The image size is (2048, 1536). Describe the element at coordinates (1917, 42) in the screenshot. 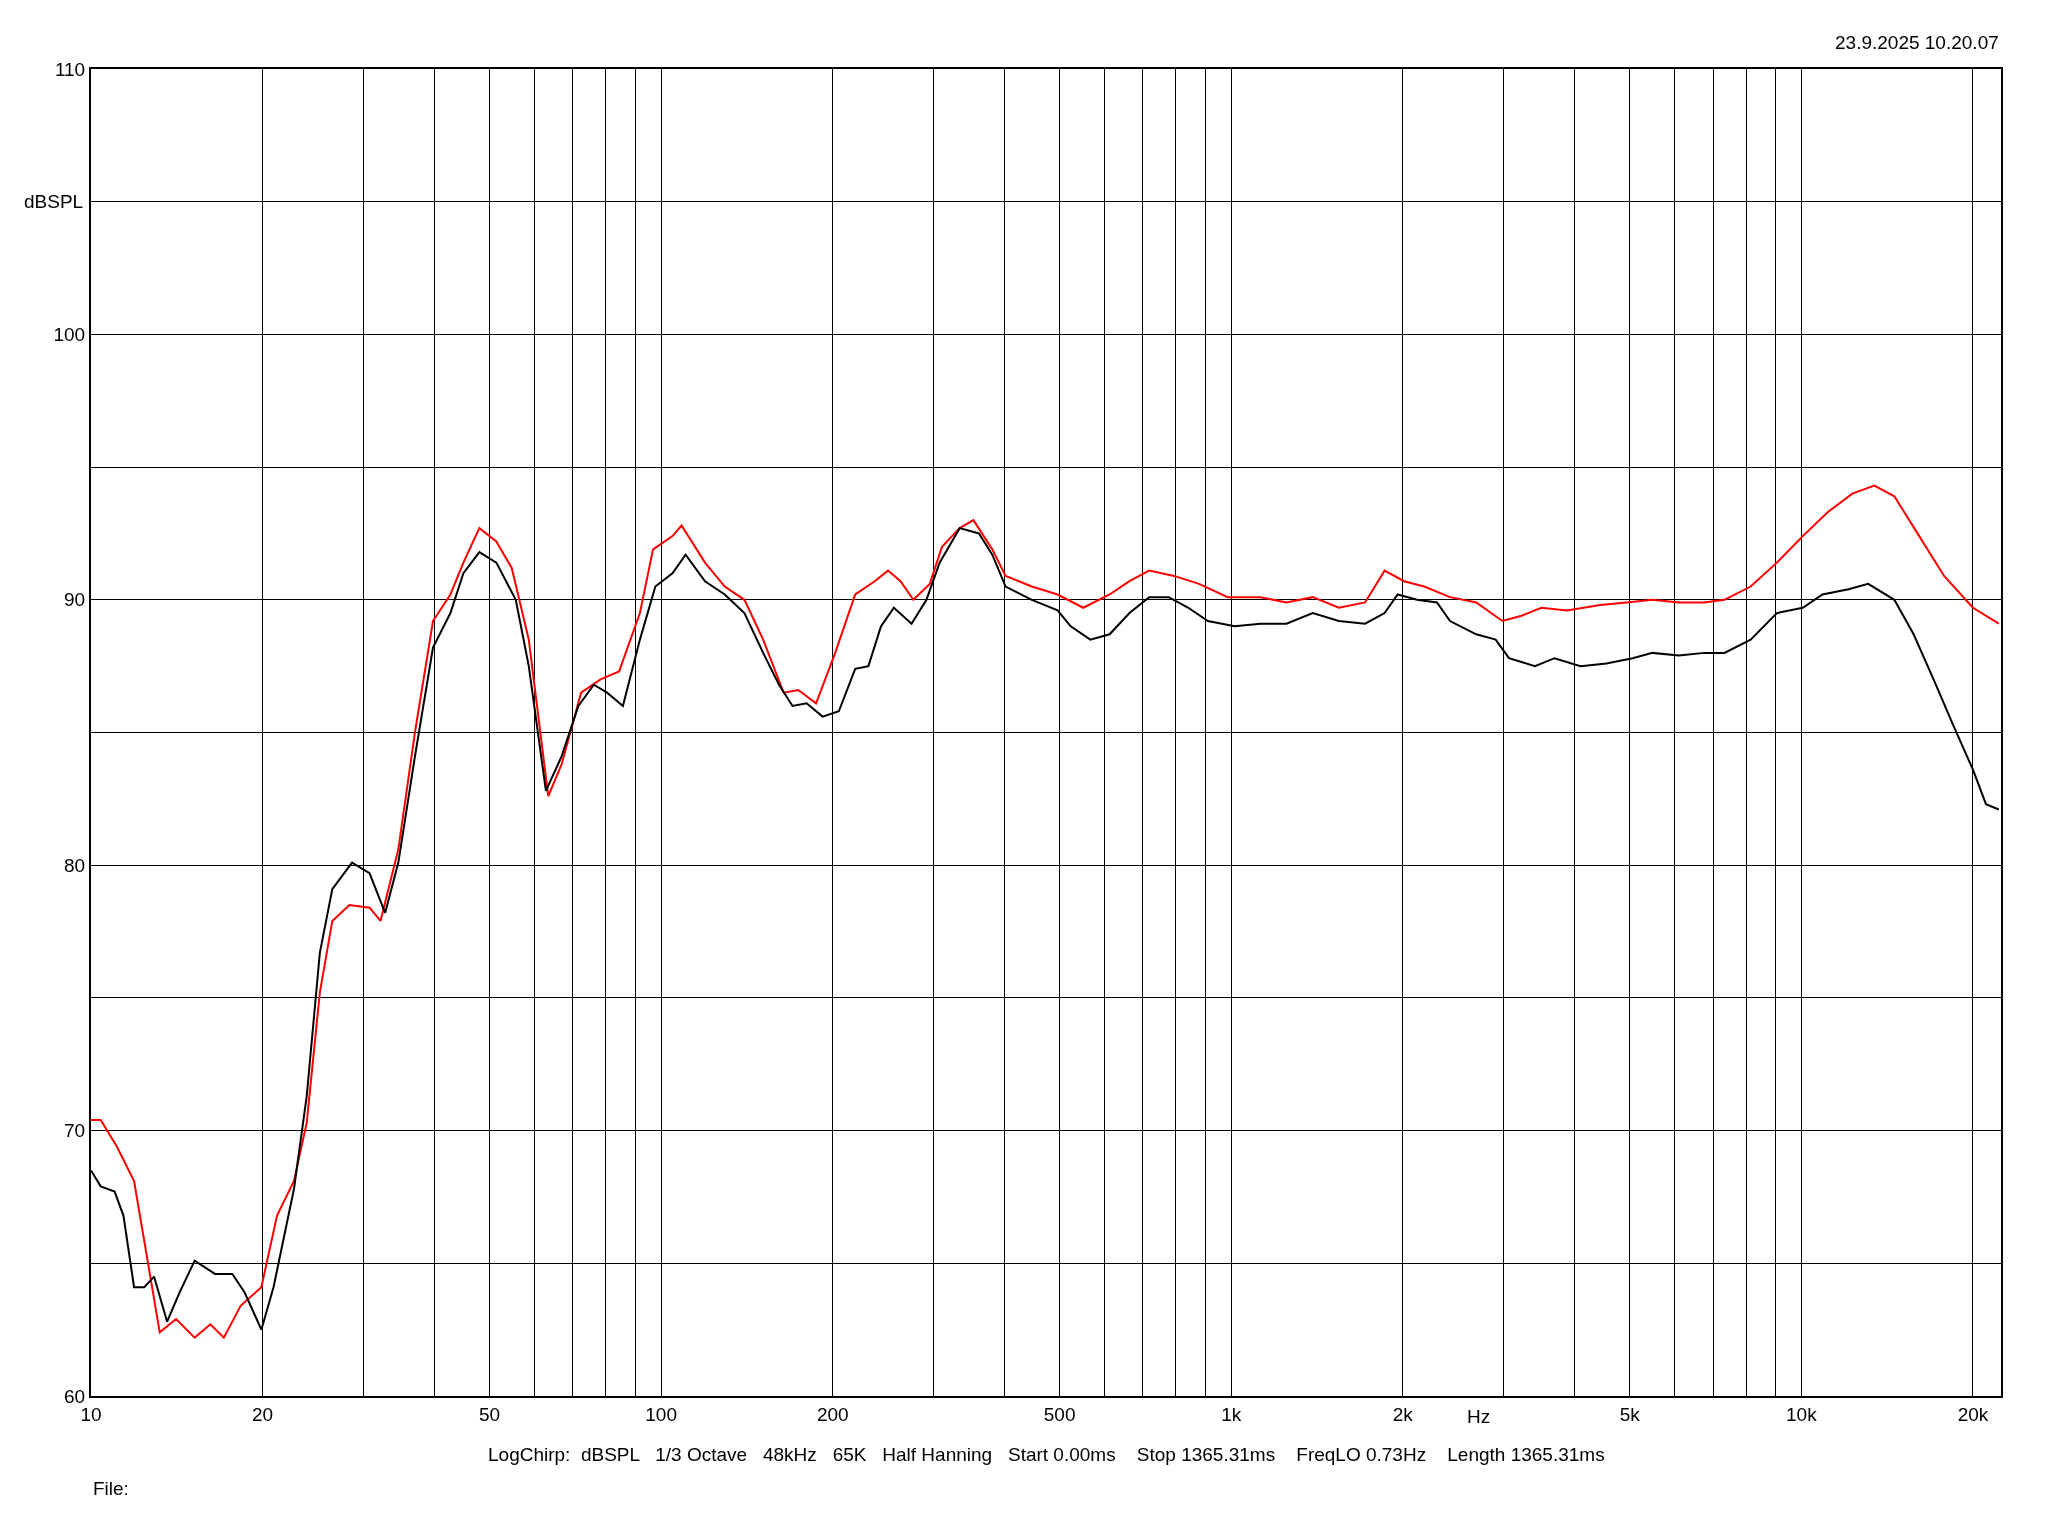

I see `text: 23.9.2025 10.20.07` at that location.